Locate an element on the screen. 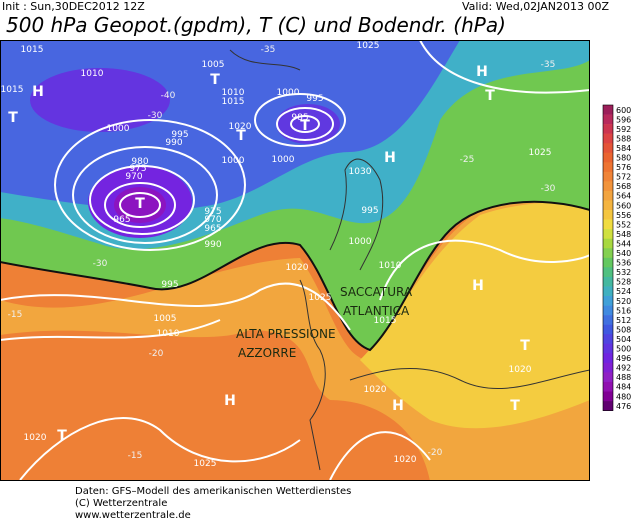  isoline-label: 985 is located at coordinates (299, 118).